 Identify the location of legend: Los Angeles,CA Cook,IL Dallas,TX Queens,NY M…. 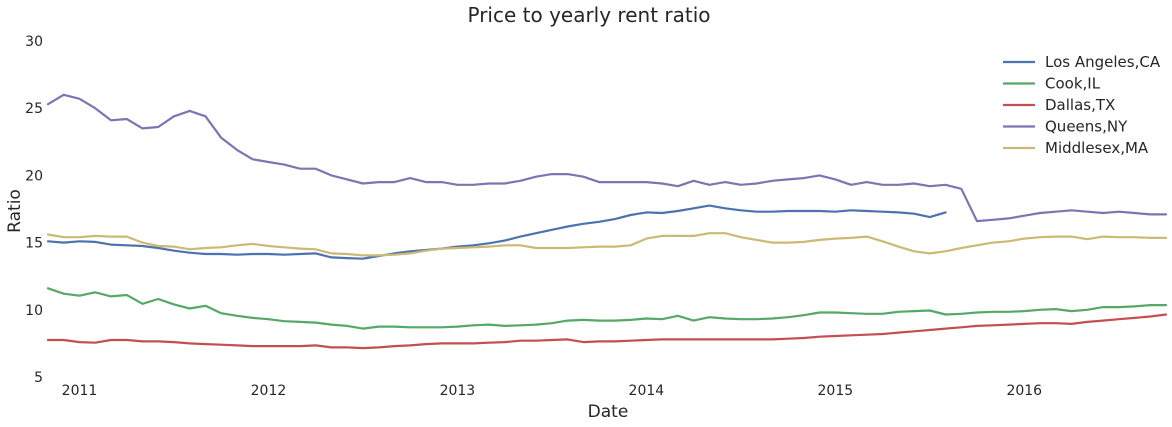
(1082, 105).